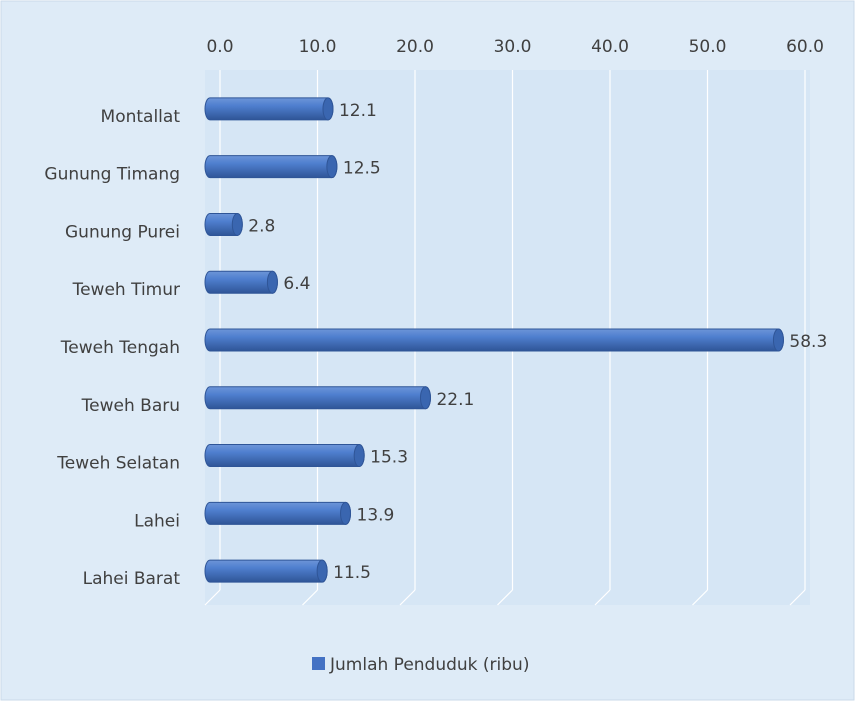 The image size is (855, 705). Describe the element at coordinates (610, 47) in the screenshot. I see `x-tick-label: 40.0` at that location.